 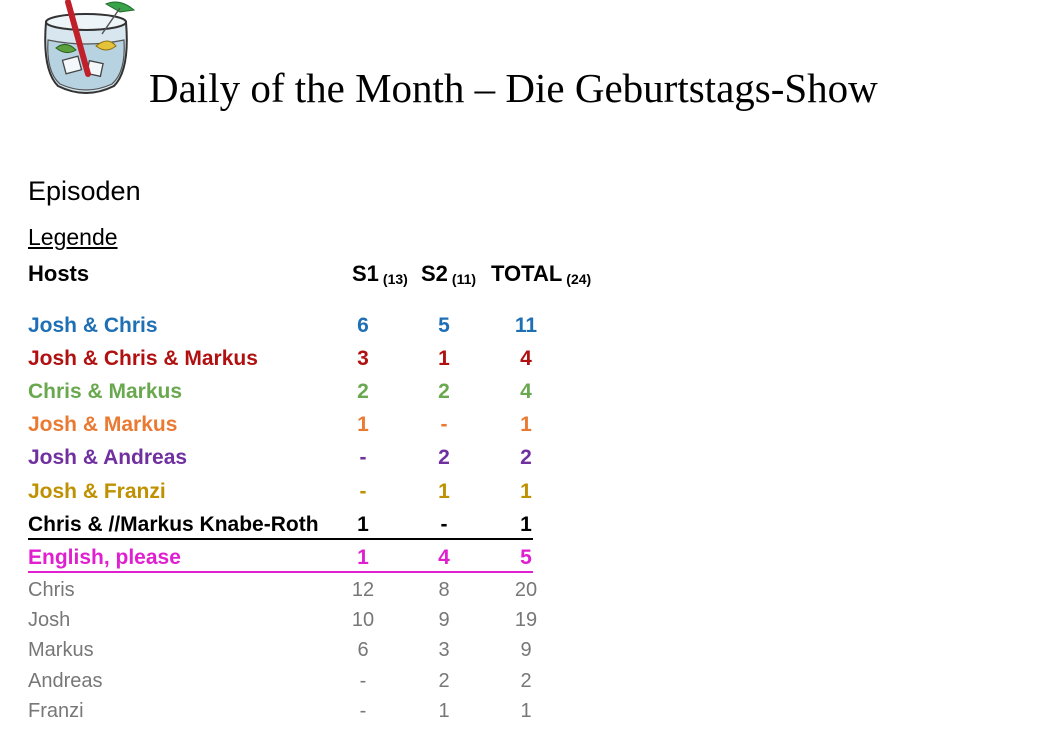 I want to click on column-header-s1: S1 (13), so click(x=380, y=274).